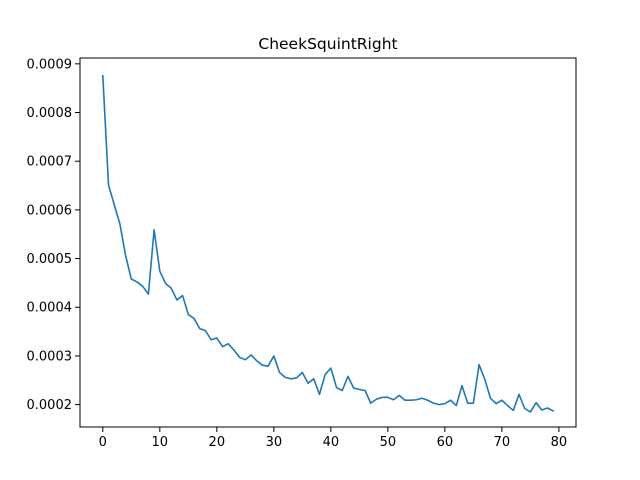 This screenshot has width=640, height=480. Describe the element at coordinates (331, 442) in the screenshot. I see `x-tick-label: 40` at that location.